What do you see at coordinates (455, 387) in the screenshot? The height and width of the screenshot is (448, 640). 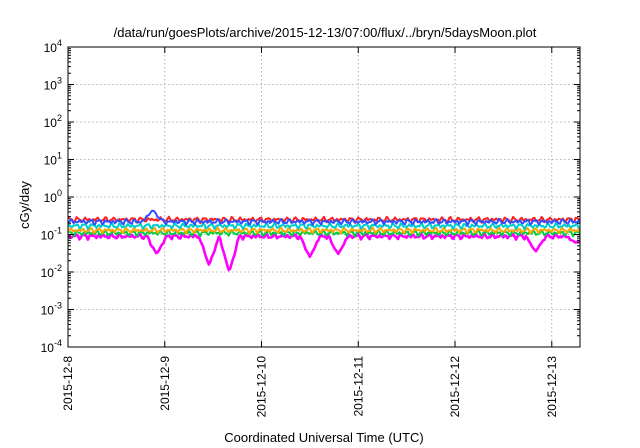 I see `x-tick-label: 2015-12-12` at bounding box center [455, 387].